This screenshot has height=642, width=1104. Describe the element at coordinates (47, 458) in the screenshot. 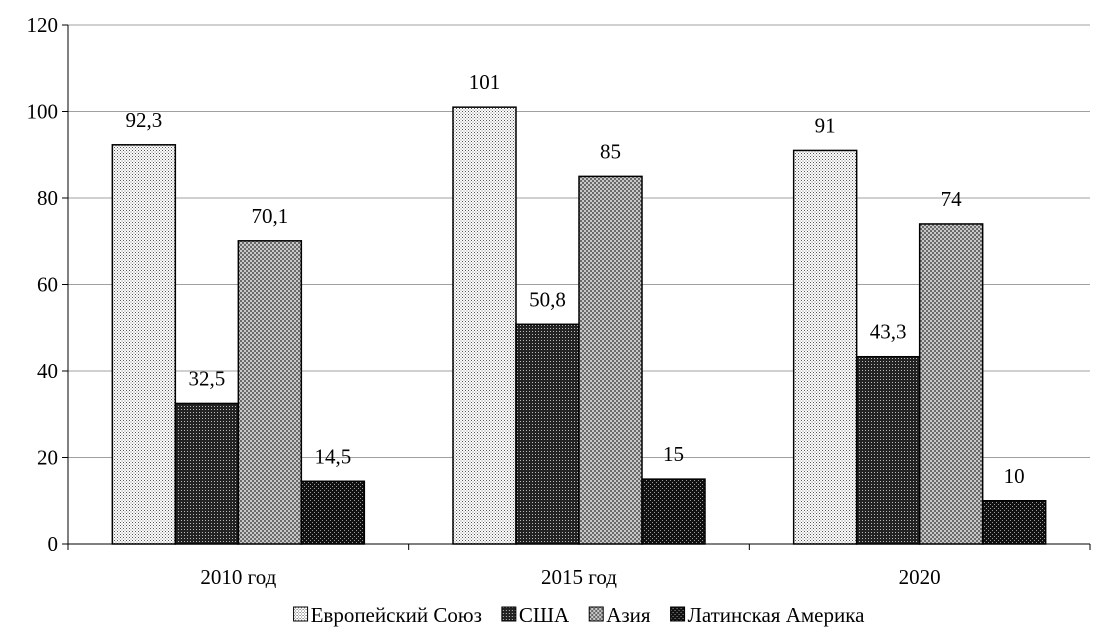

I see `y-tick-label: 20` at that location.